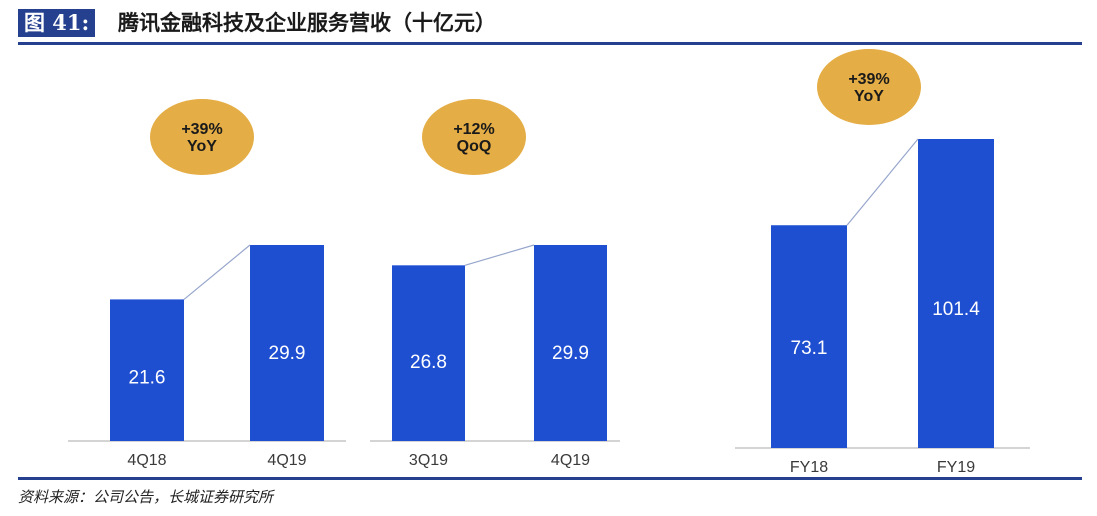 This screenshot has height=516, width=1097. I want to click on data-label: 26.8, so click(428, 362).